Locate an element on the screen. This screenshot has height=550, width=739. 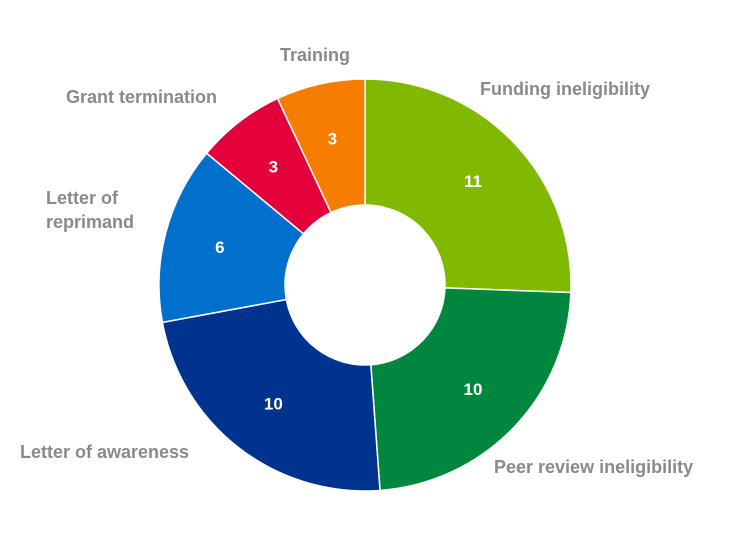
category-label-funding-ineligibility: Funding ineligibility is located at coordinates (565, 89).